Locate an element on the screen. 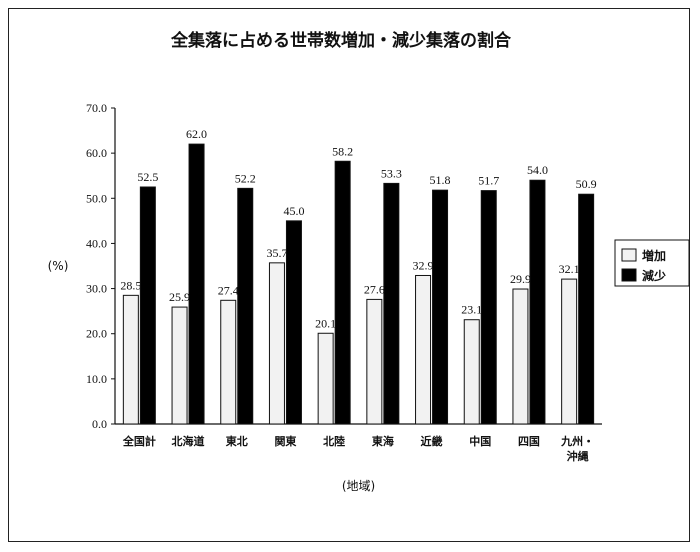 This screenshot has width=700, height=552. y-tick-label: 10.0 is located at coordinates (96, 379).